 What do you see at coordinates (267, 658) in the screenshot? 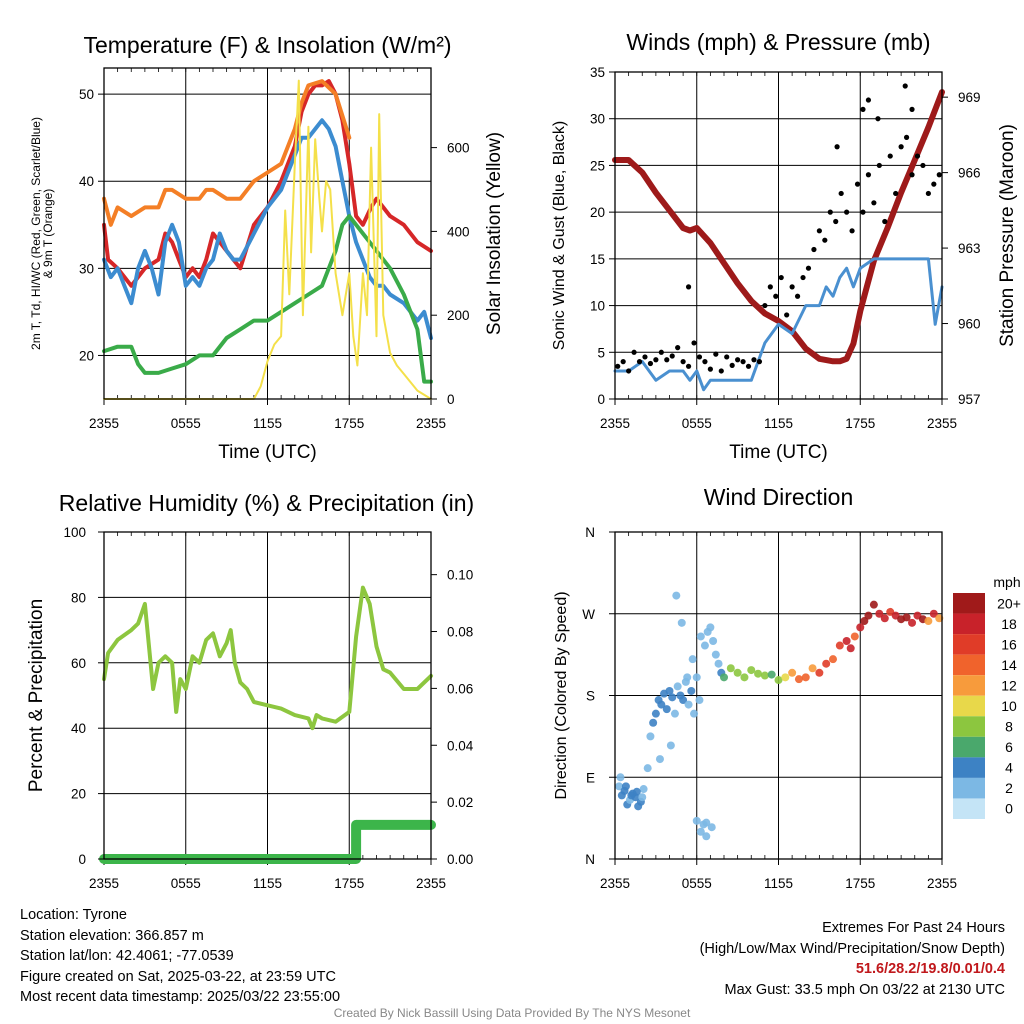
I see `rh-series-line` at bounding box center [267, 658].